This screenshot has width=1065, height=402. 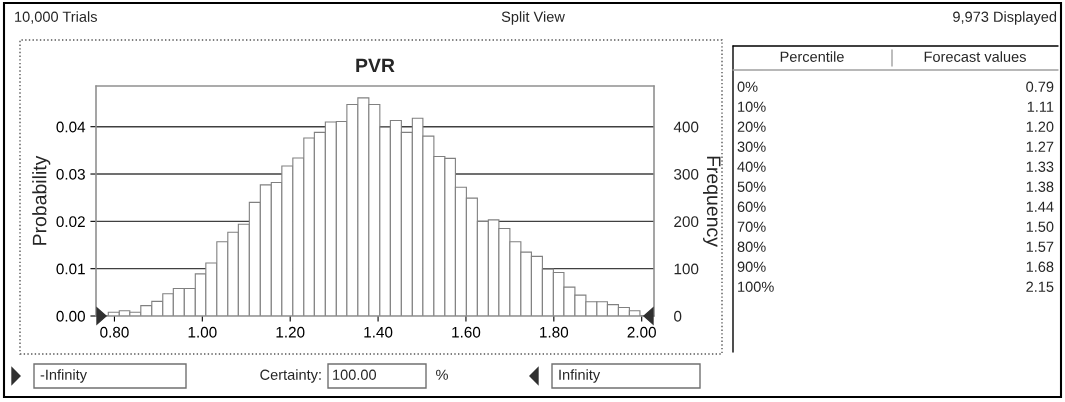 What do you see at coordinates (1040, 86) in the screenshot?
I see `text: 0.79` at bounding box center [1040, 86].